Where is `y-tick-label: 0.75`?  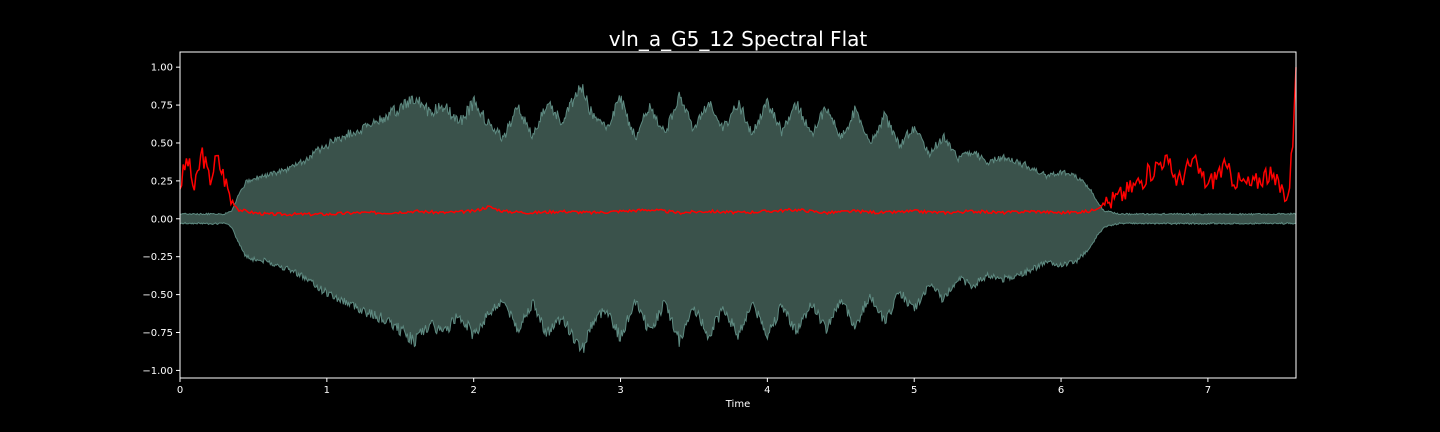
y-tick-label: 0.75 is located at coordinates (162, 106).